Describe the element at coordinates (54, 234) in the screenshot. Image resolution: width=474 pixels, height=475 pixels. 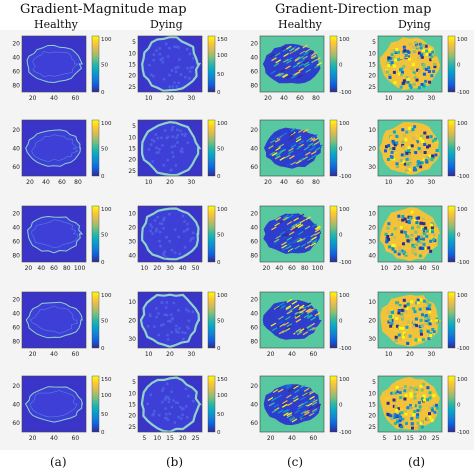
I see `inner-contour` at that location.